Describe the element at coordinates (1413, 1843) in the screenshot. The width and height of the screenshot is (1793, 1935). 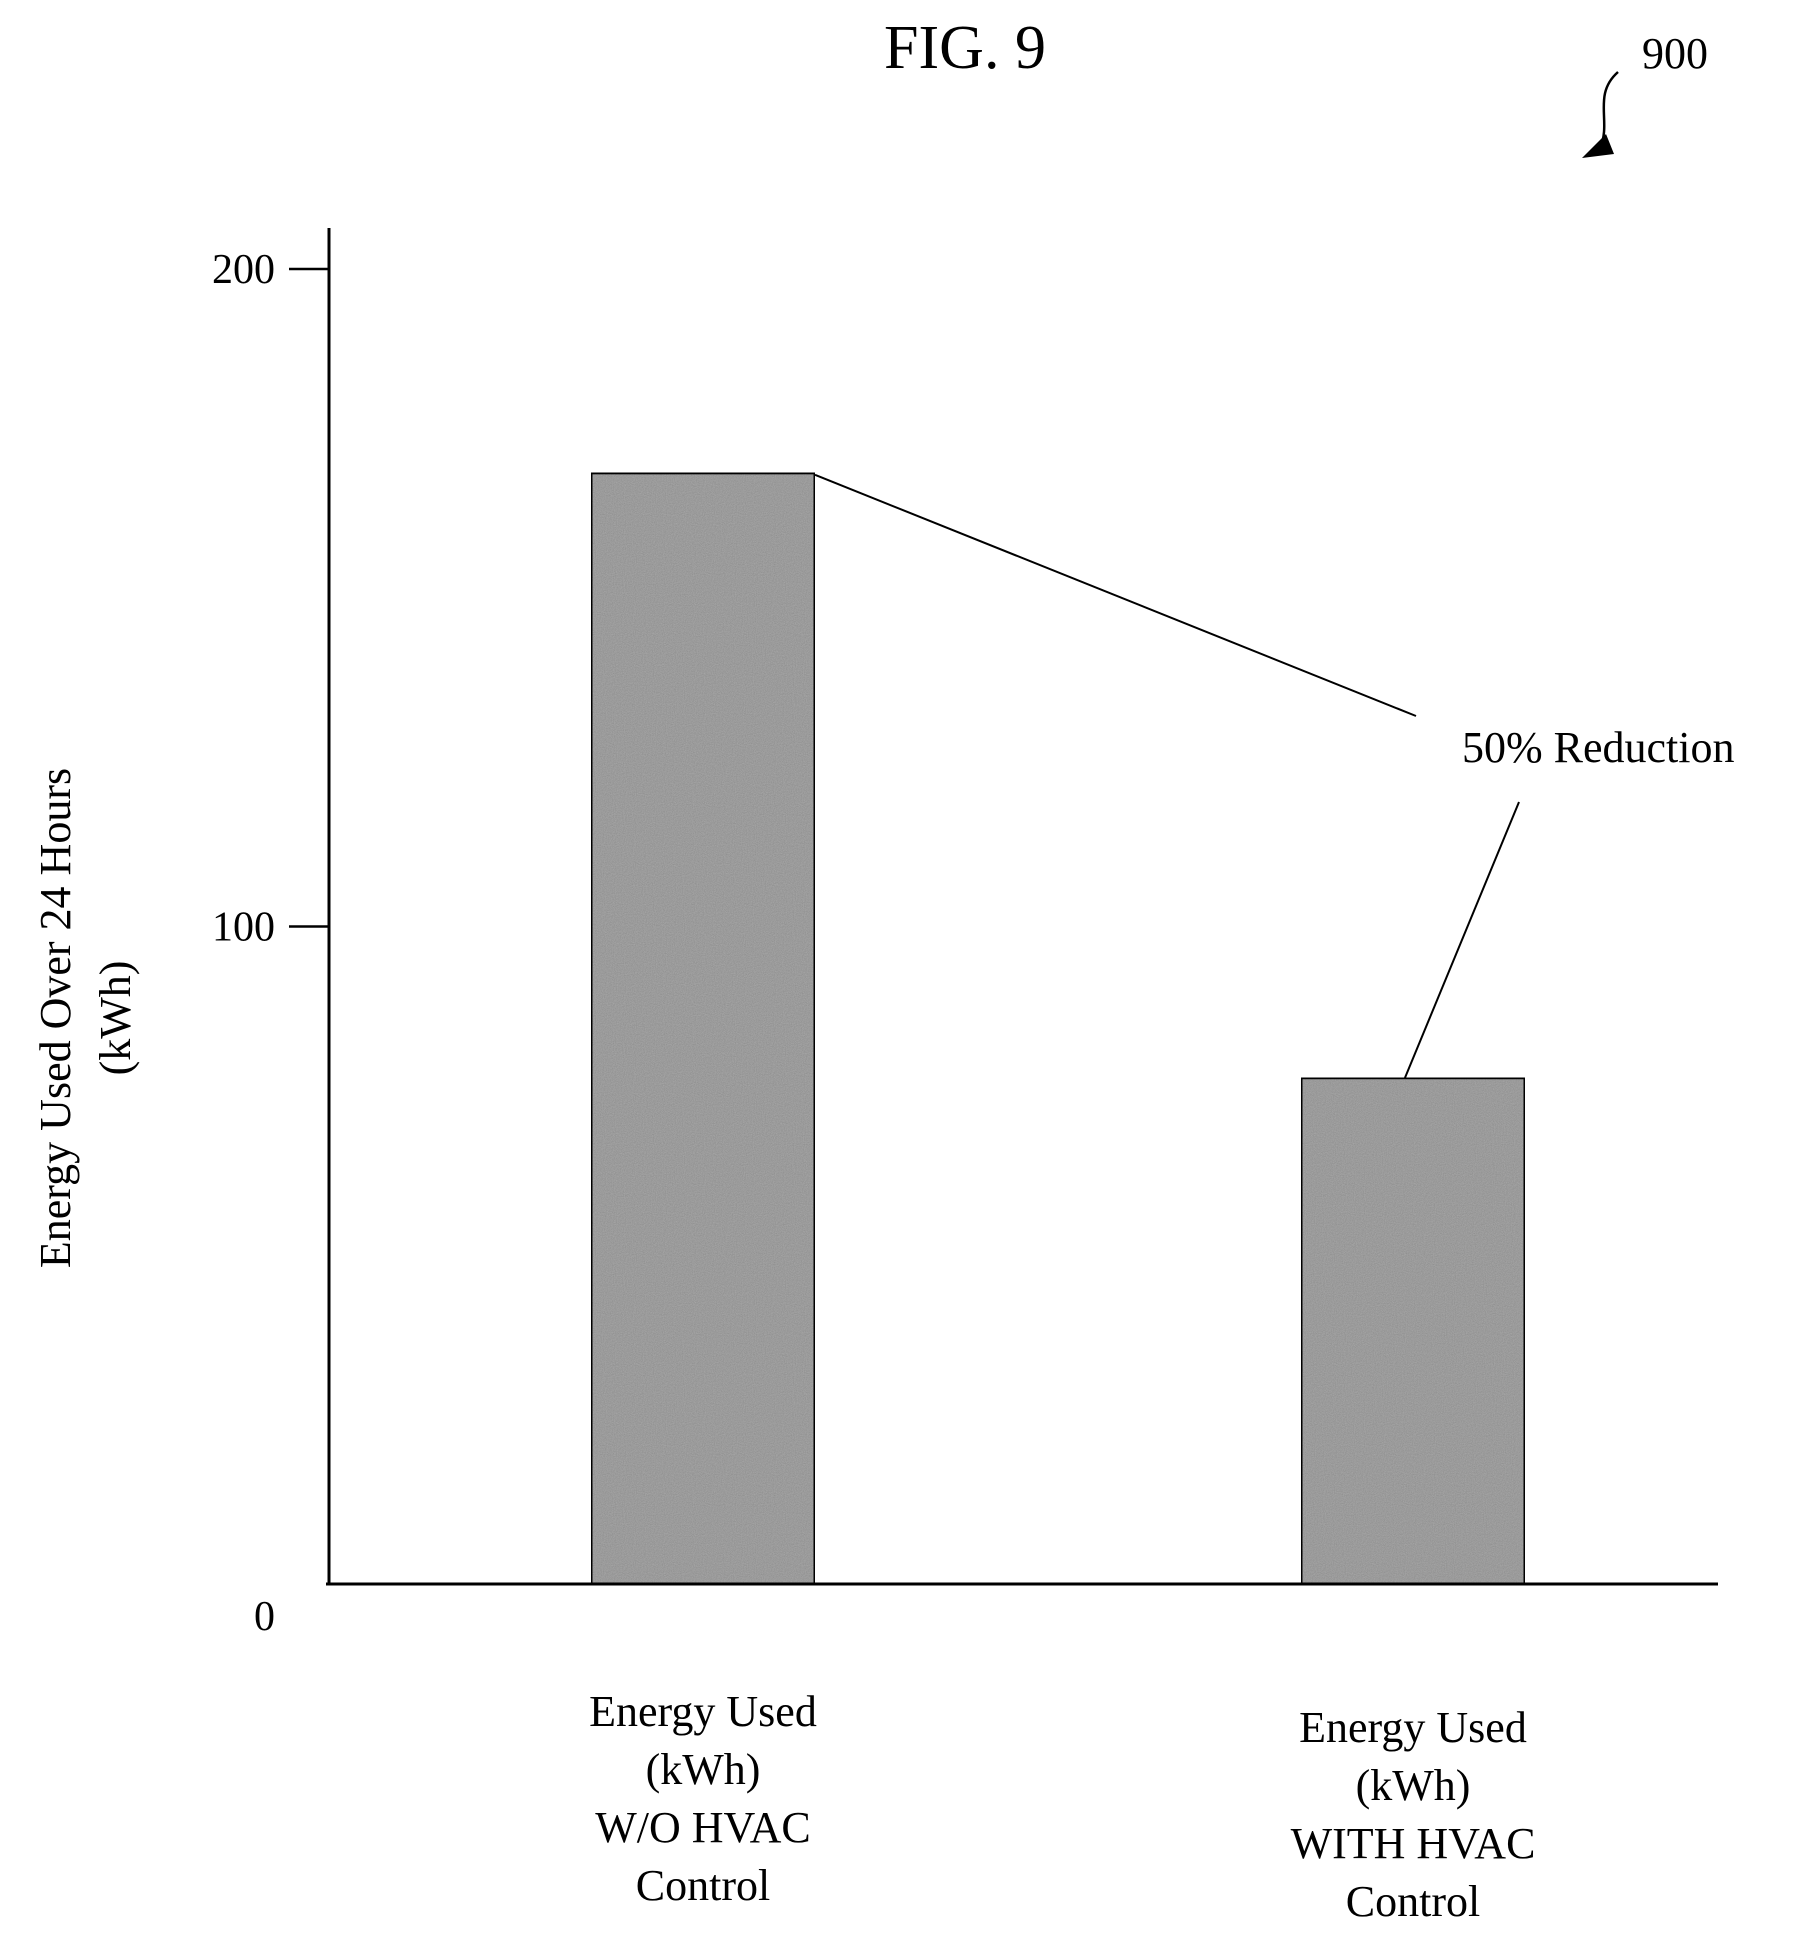
I see `x-category-label: WITH HVAC` at that location.